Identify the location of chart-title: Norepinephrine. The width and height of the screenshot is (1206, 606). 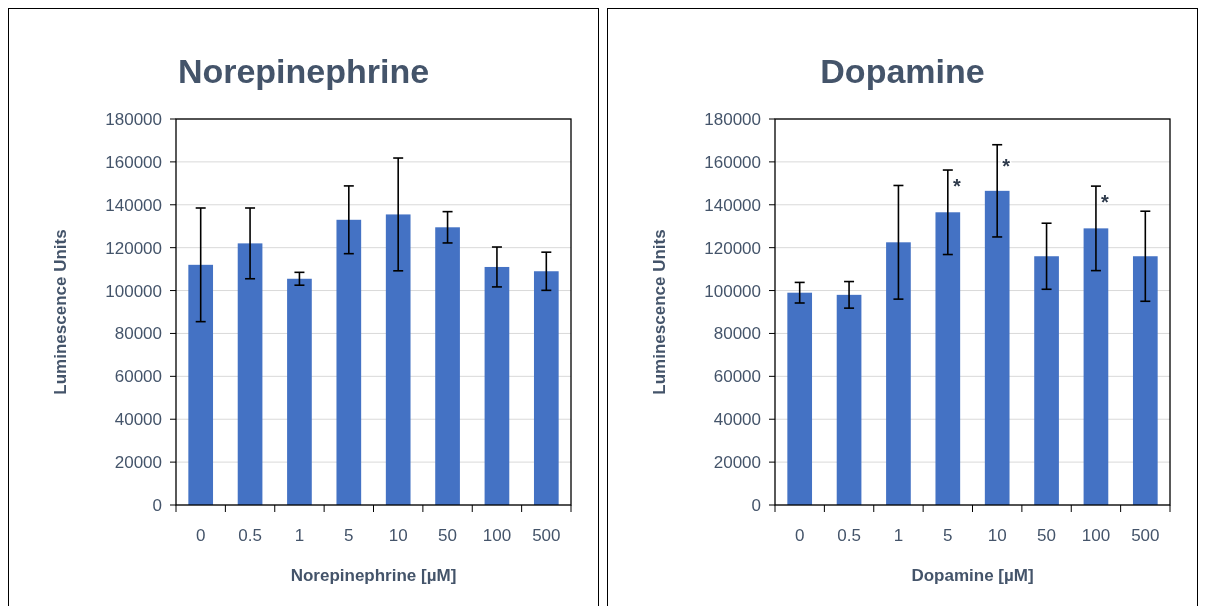
(303, 71).